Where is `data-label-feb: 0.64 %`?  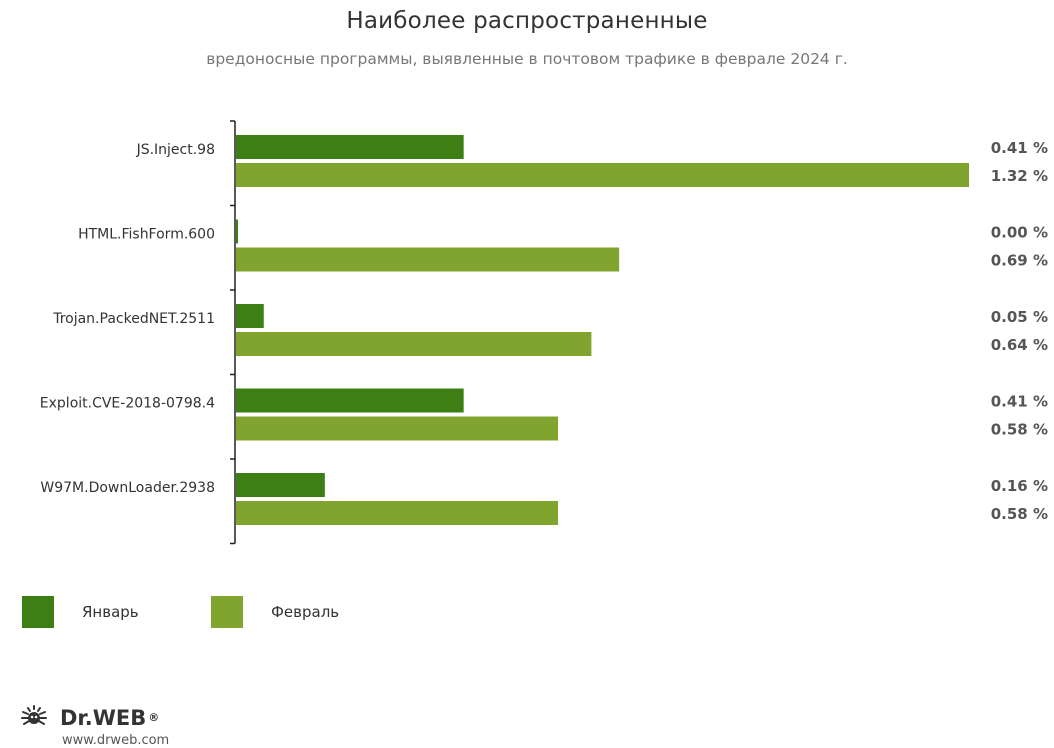
data-label-feb: 0.64 % is located at coordinates (1019, 345).